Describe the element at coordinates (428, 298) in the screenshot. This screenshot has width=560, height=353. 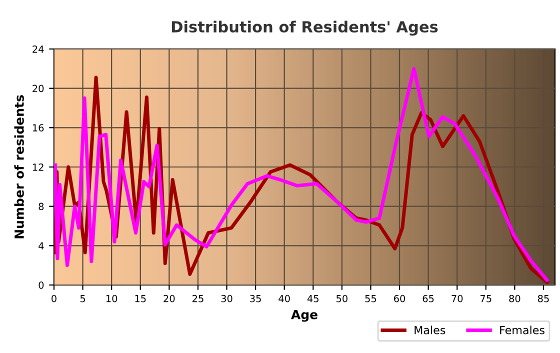
I see `x-tick-label: 65` at that location.